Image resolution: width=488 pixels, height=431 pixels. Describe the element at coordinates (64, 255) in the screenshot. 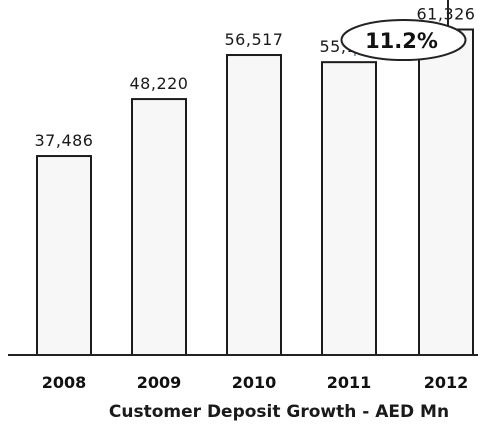

I see `bar-2008` at that location.